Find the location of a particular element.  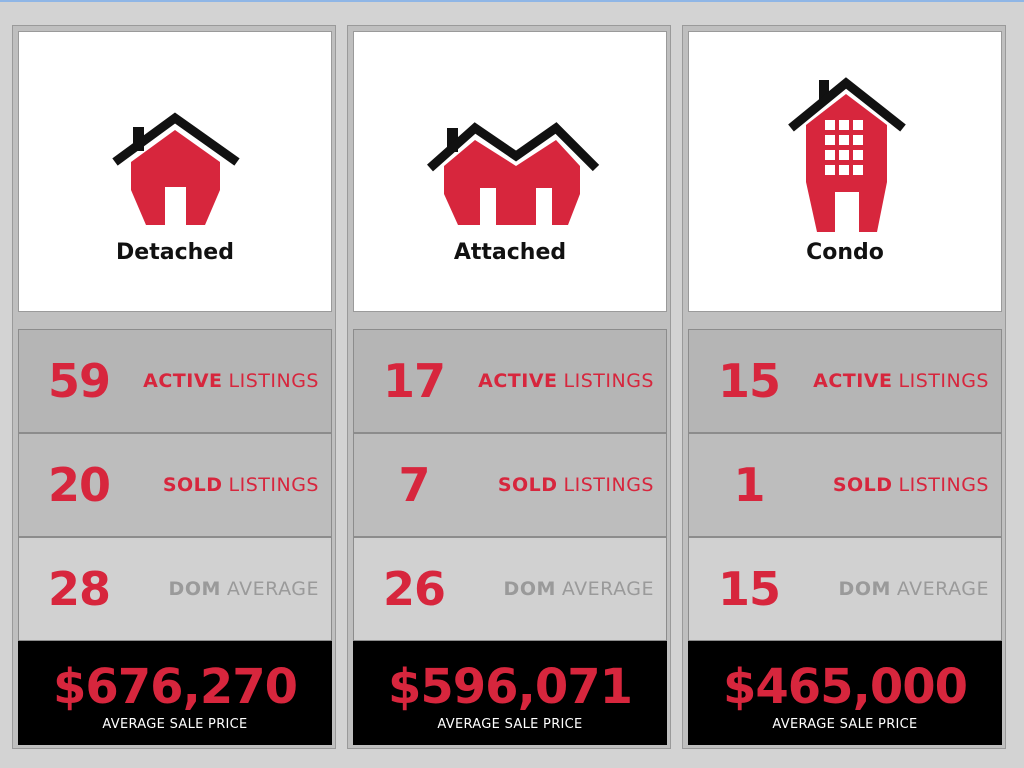

sold-listings-count: 20 is located at coordinates (79, 485).